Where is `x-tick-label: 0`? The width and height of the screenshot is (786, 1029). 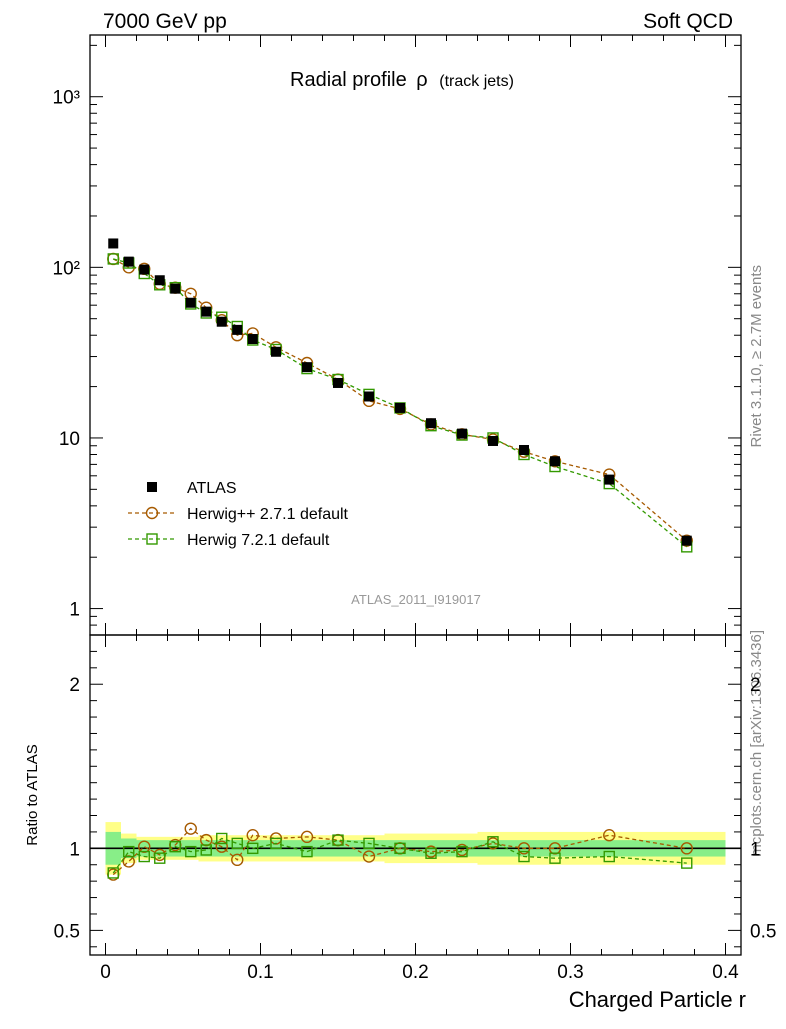 x-tick-label: 0 is located at coordinates (105, 972).